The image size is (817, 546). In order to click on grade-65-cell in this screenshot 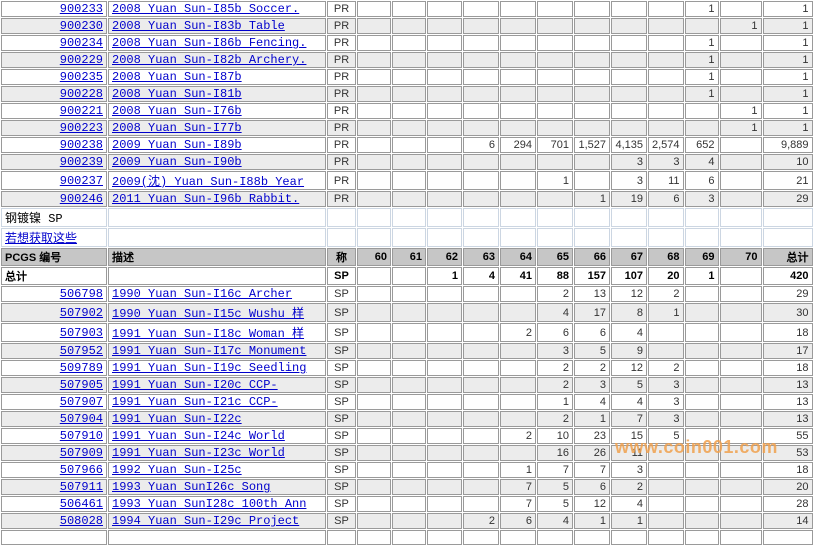, I will do `click(555, 94)`.